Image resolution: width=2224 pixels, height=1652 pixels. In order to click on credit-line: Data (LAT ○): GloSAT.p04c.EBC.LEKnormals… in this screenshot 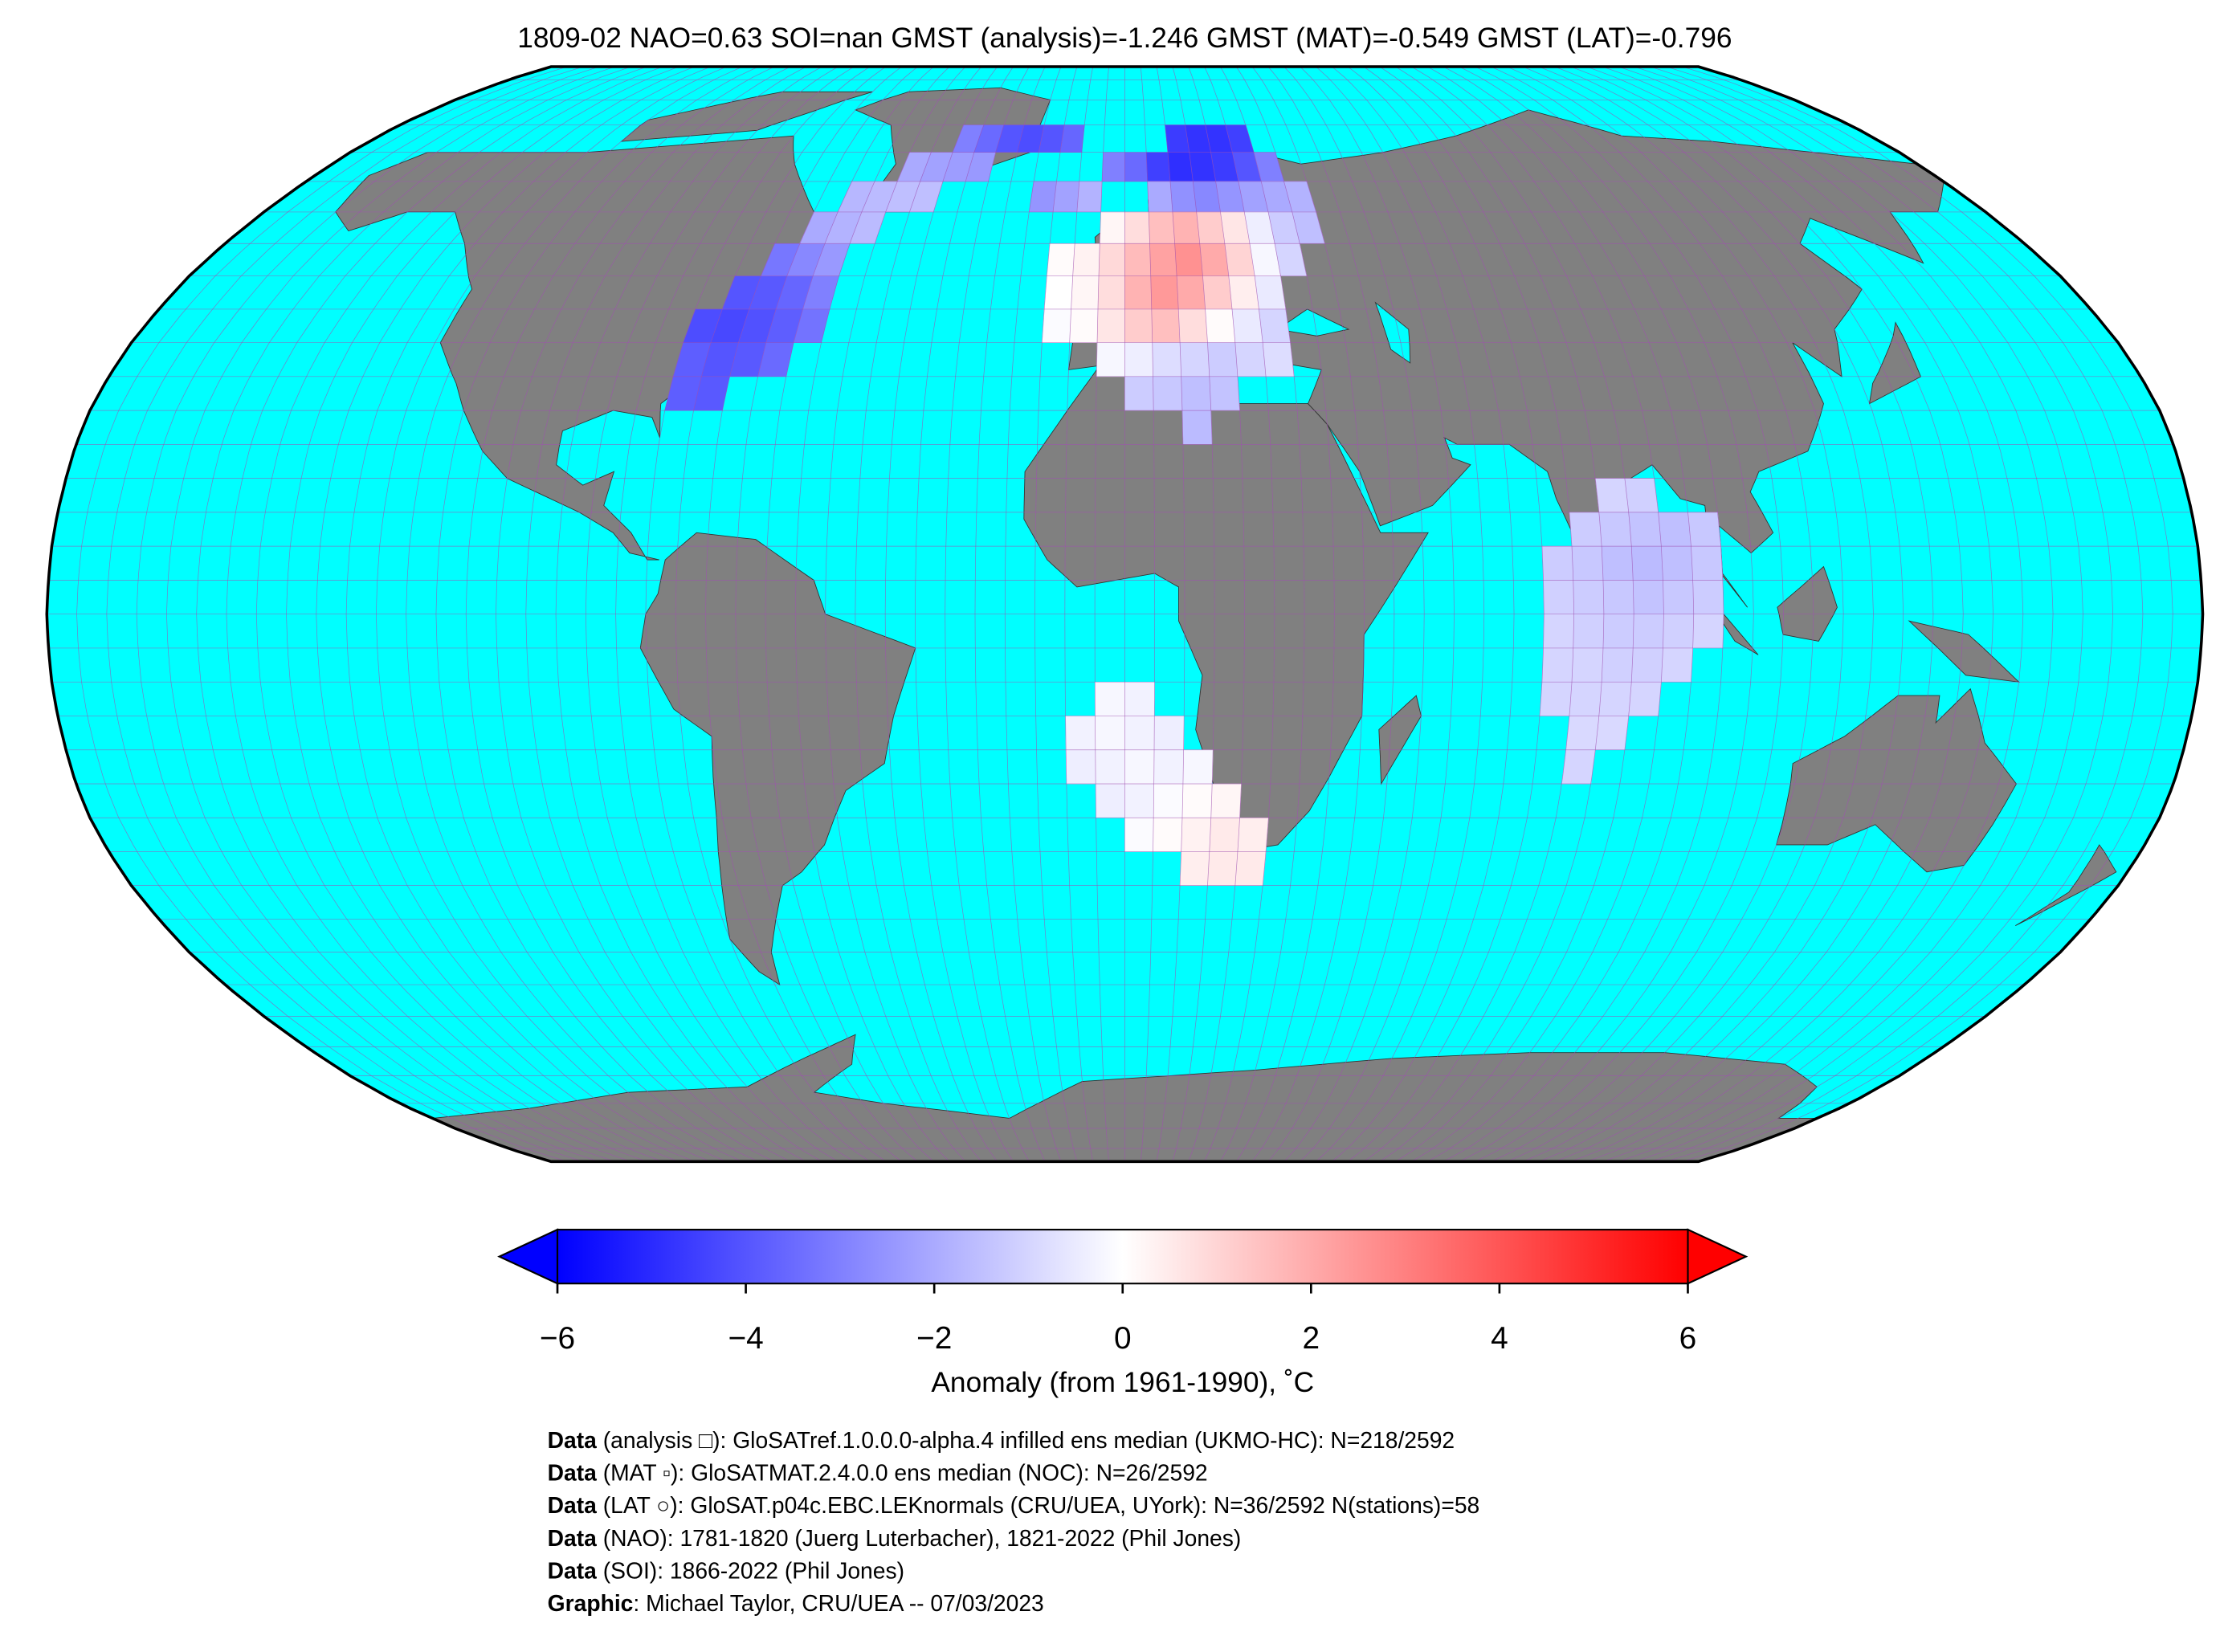, I will do `click(1014, 1506)`.